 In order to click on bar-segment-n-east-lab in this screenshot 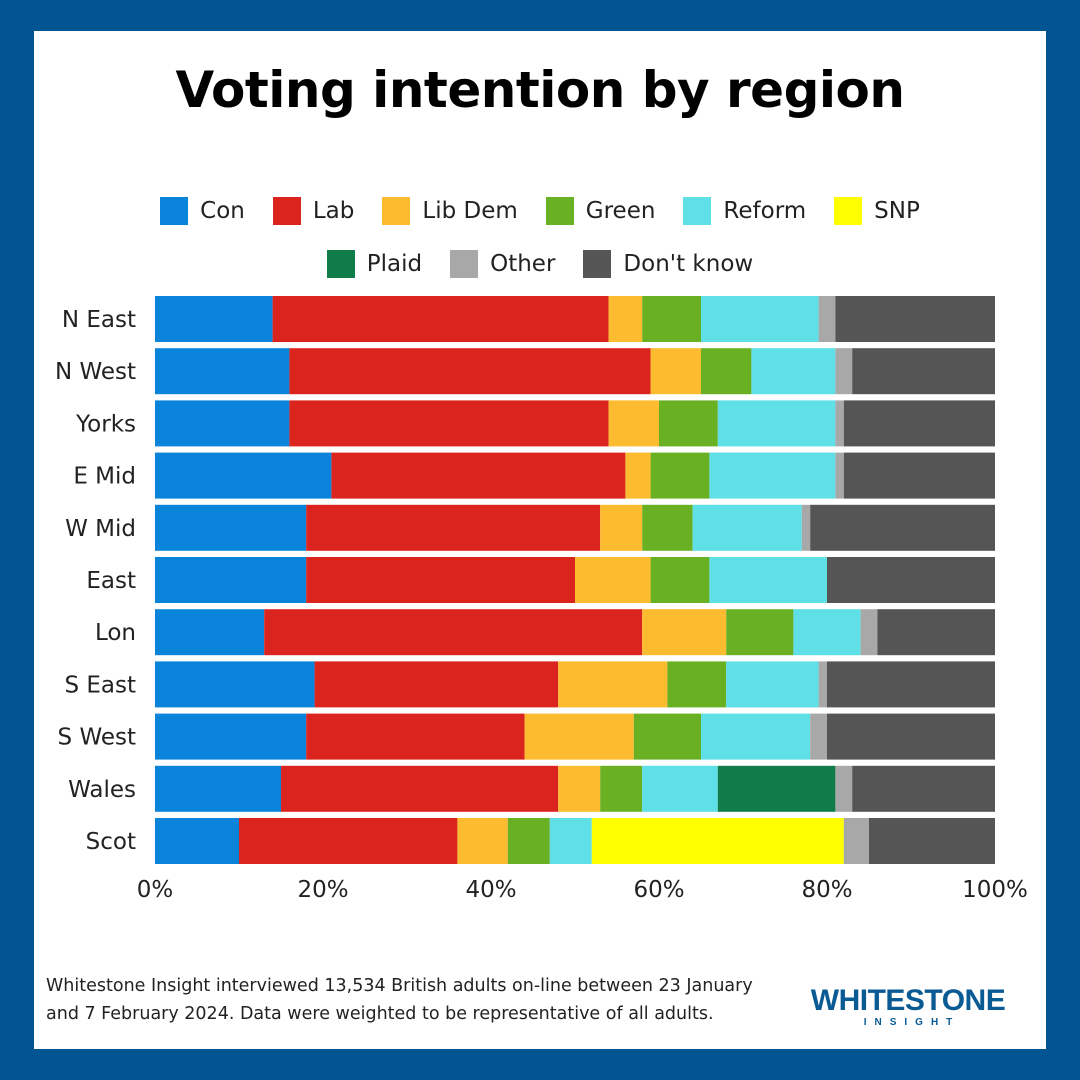, I will do `click(440, 319)`.